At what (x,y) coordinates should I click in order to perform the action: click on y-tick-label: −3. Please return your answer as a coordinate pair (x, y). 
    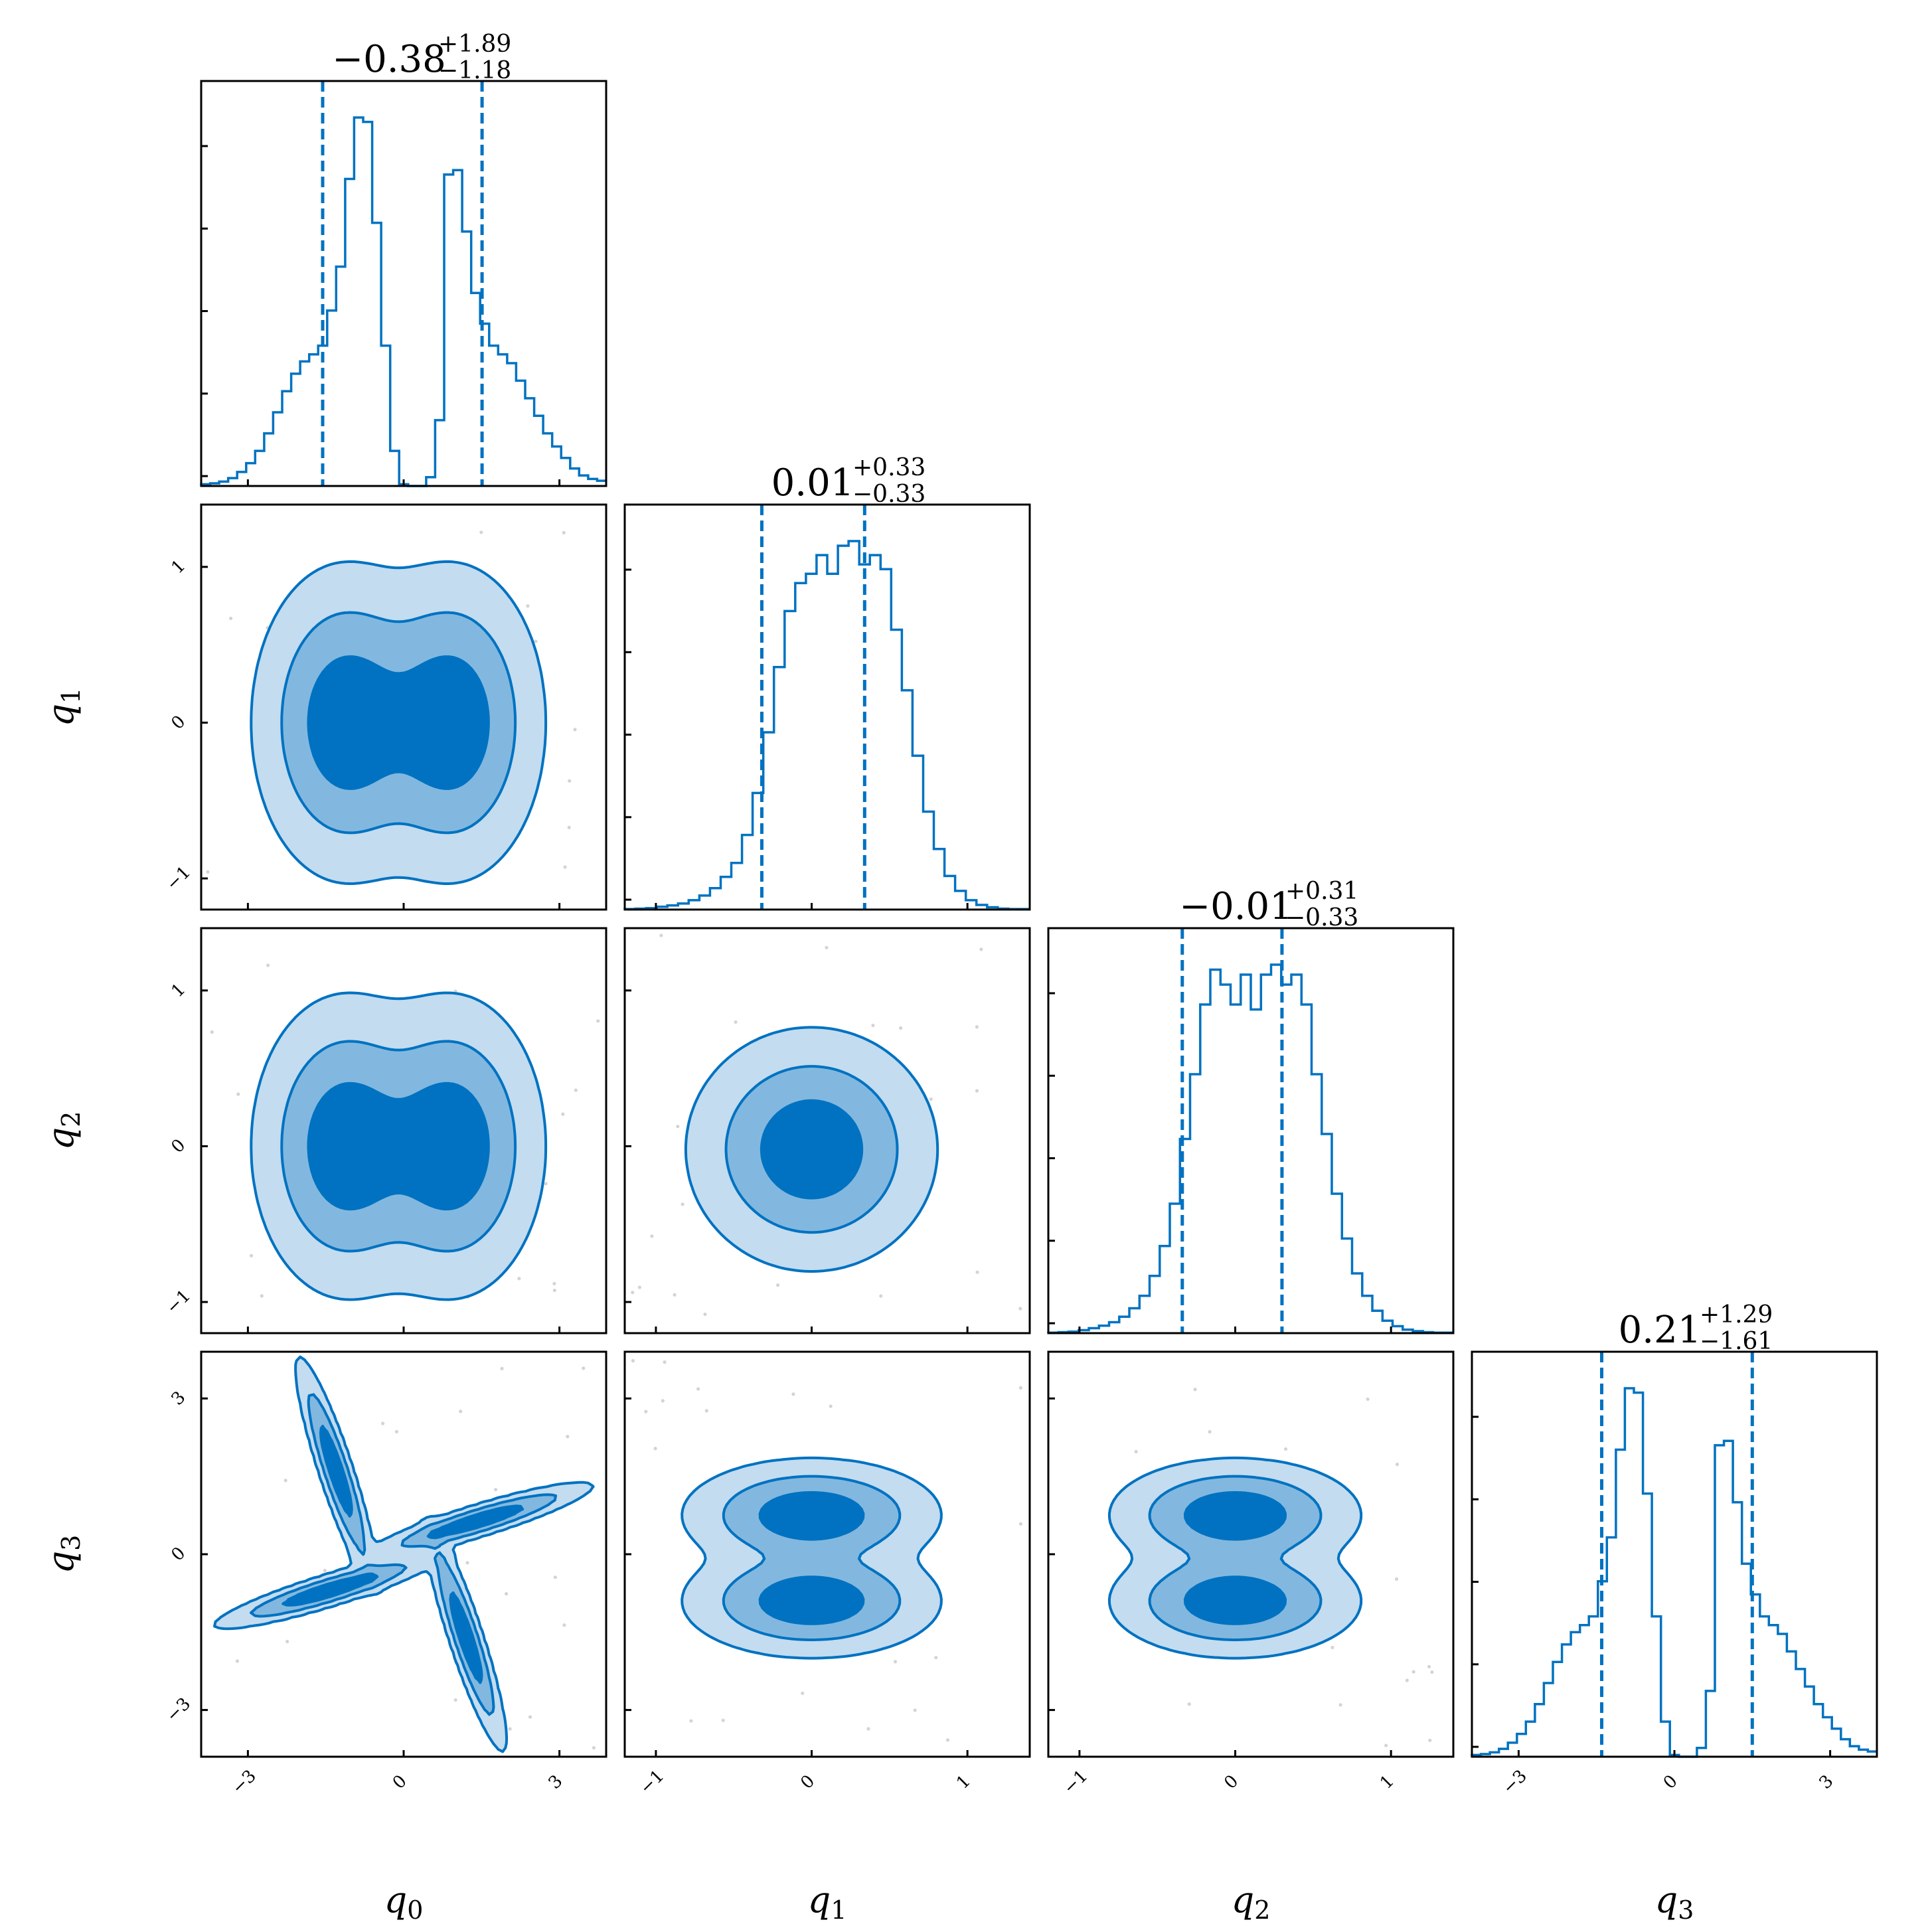
    Looking at the image, I should click on (179, 1710).